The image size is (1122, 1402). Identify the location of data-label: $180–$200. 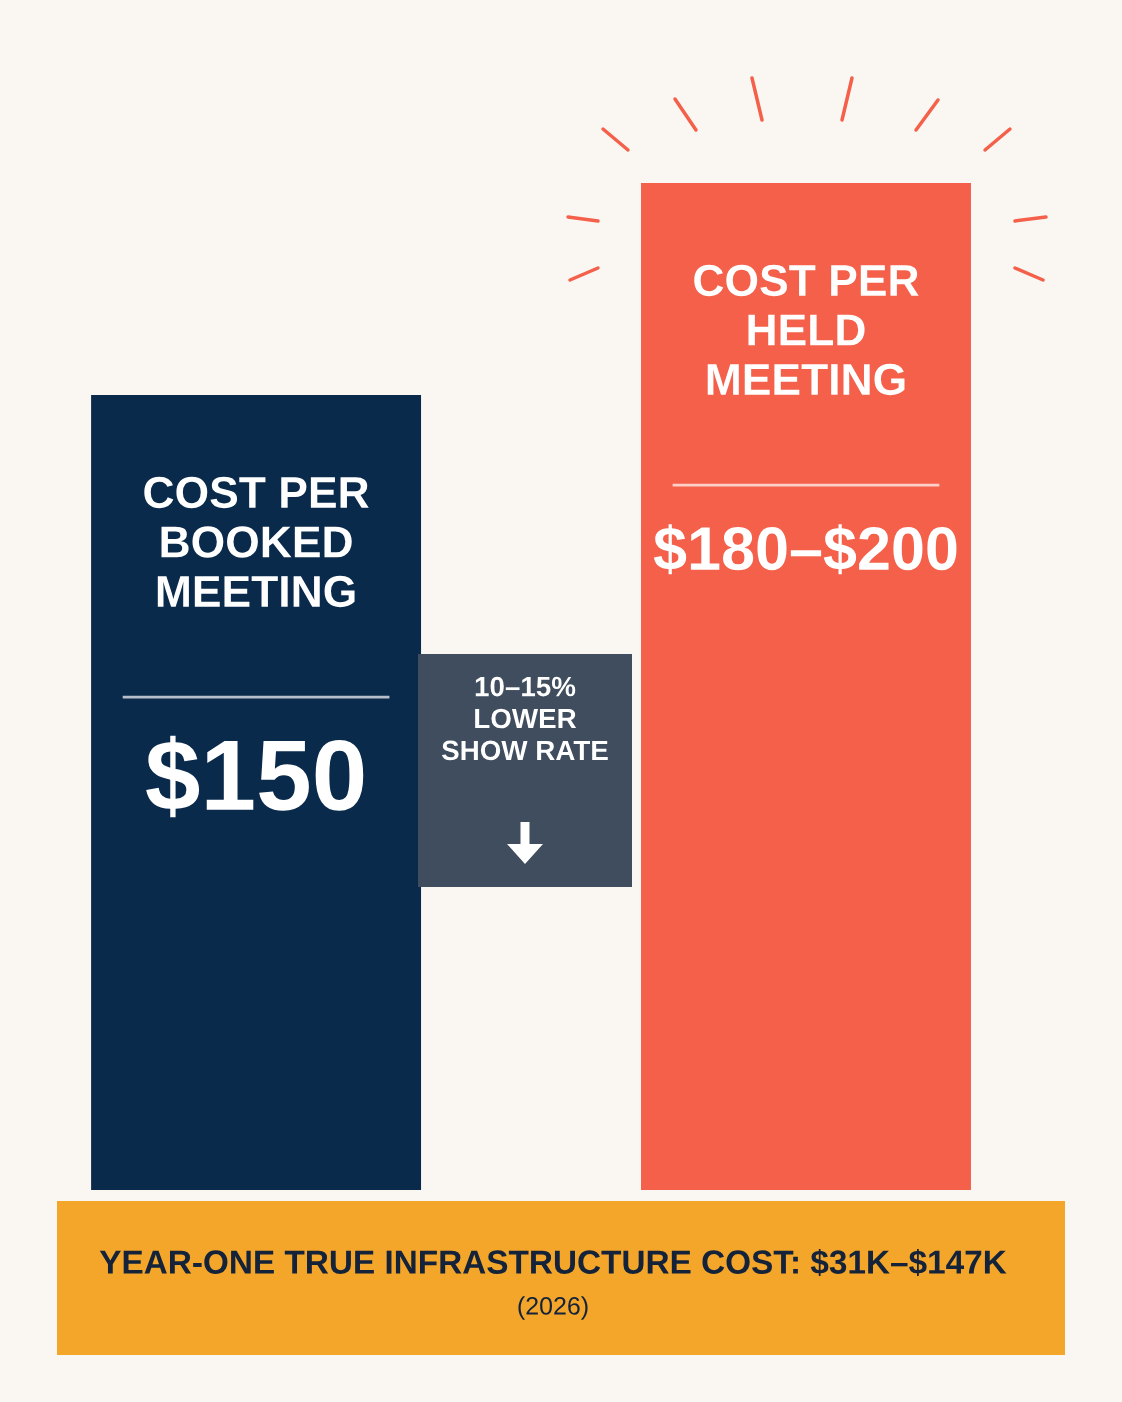
(805, 549).